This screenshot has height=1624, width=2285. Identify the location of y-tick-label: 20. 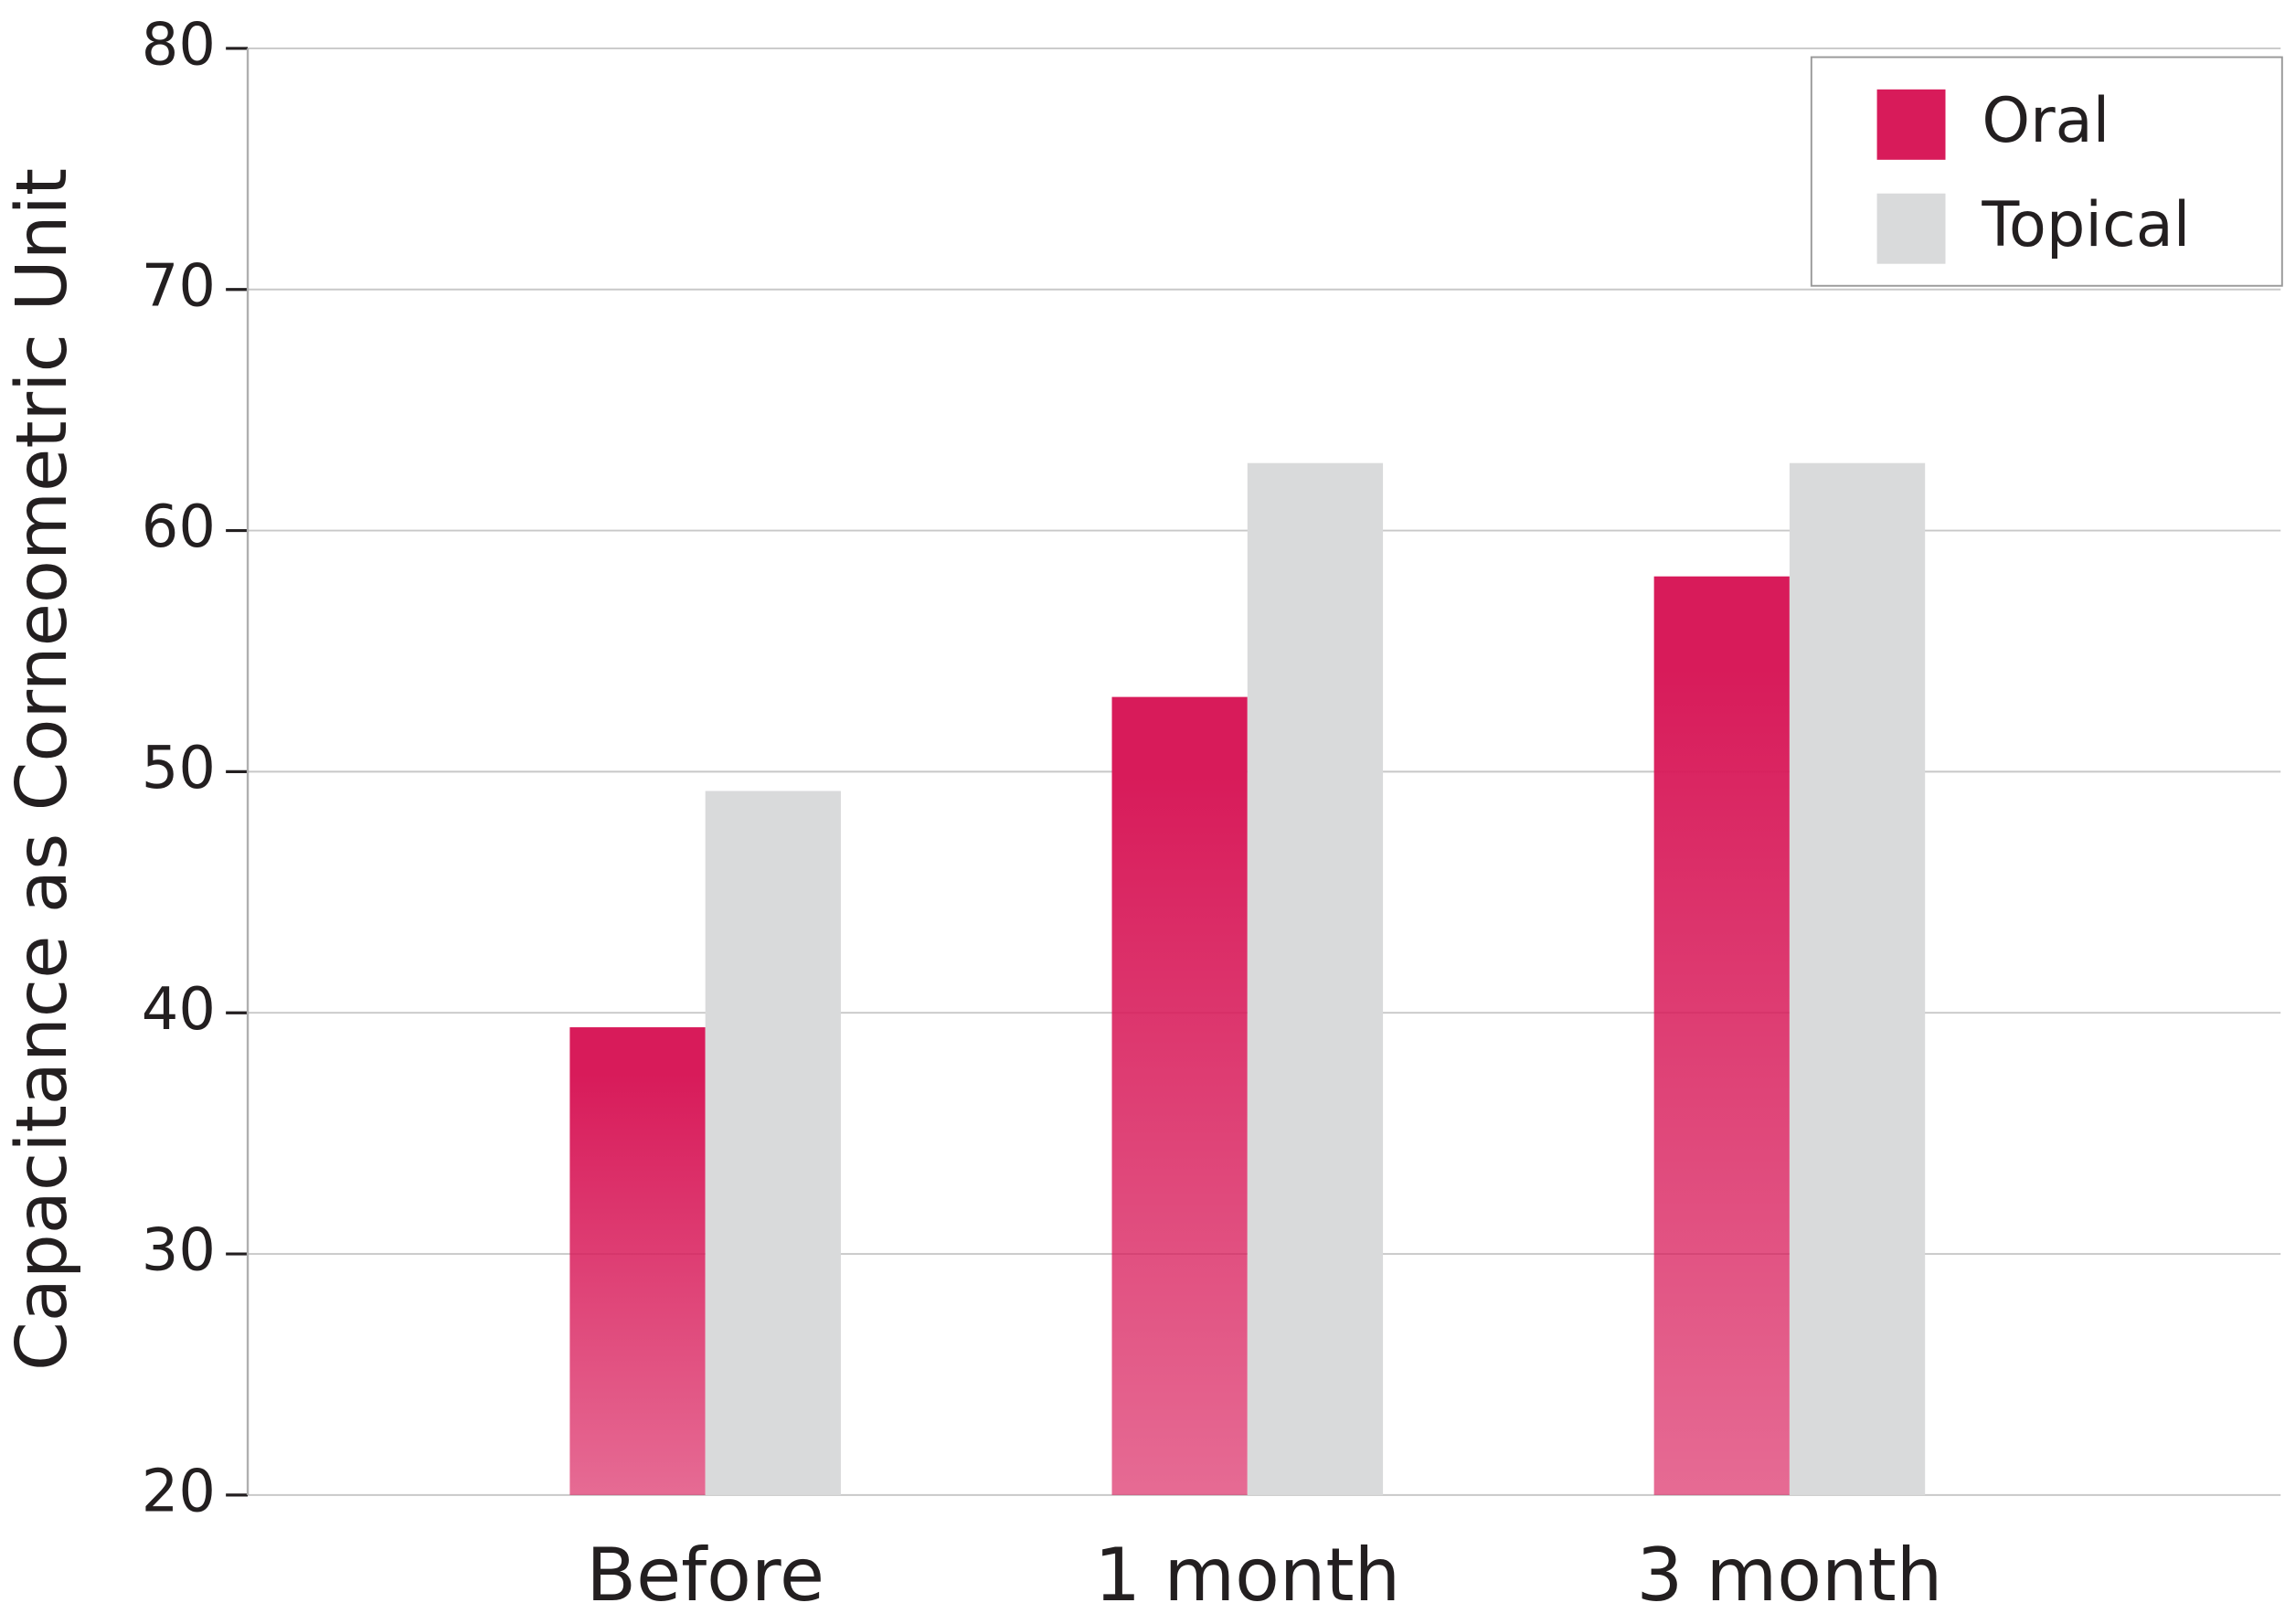
(179, 1491).